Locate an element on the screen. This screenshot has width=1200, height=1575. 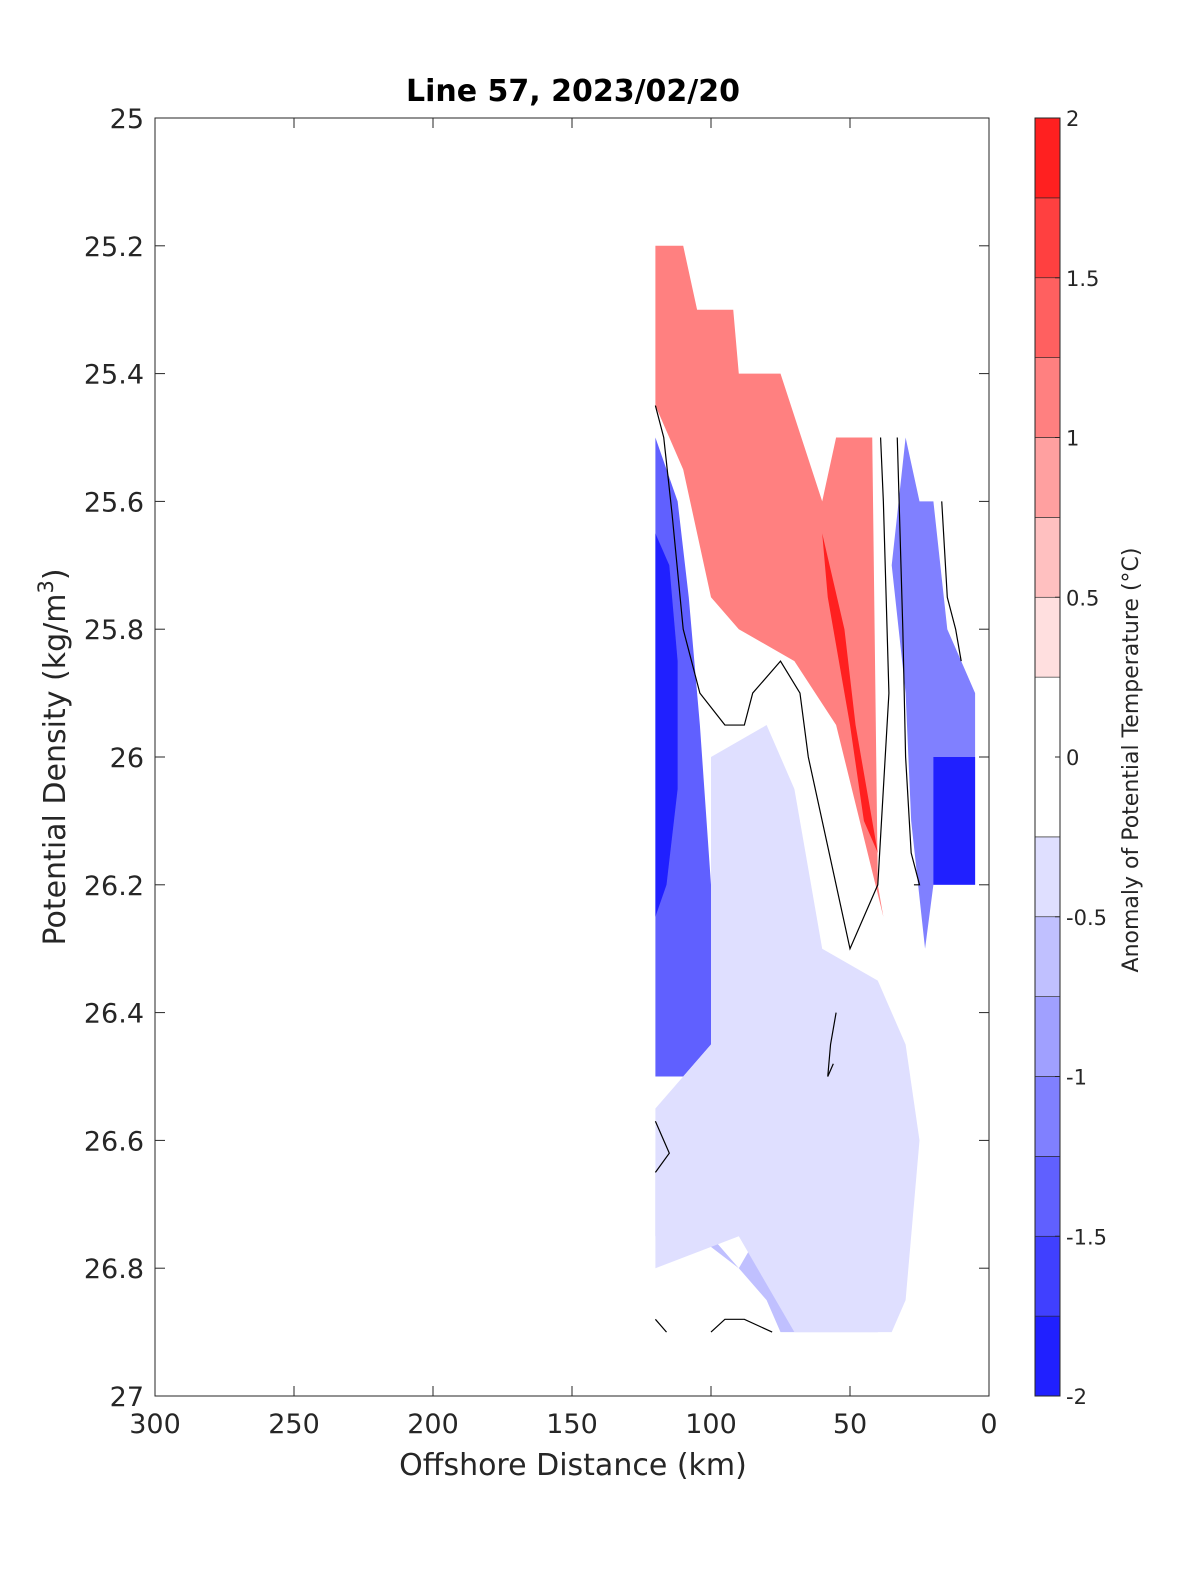
y-tick-label: 25.6 is located at coordinates (114, 502).